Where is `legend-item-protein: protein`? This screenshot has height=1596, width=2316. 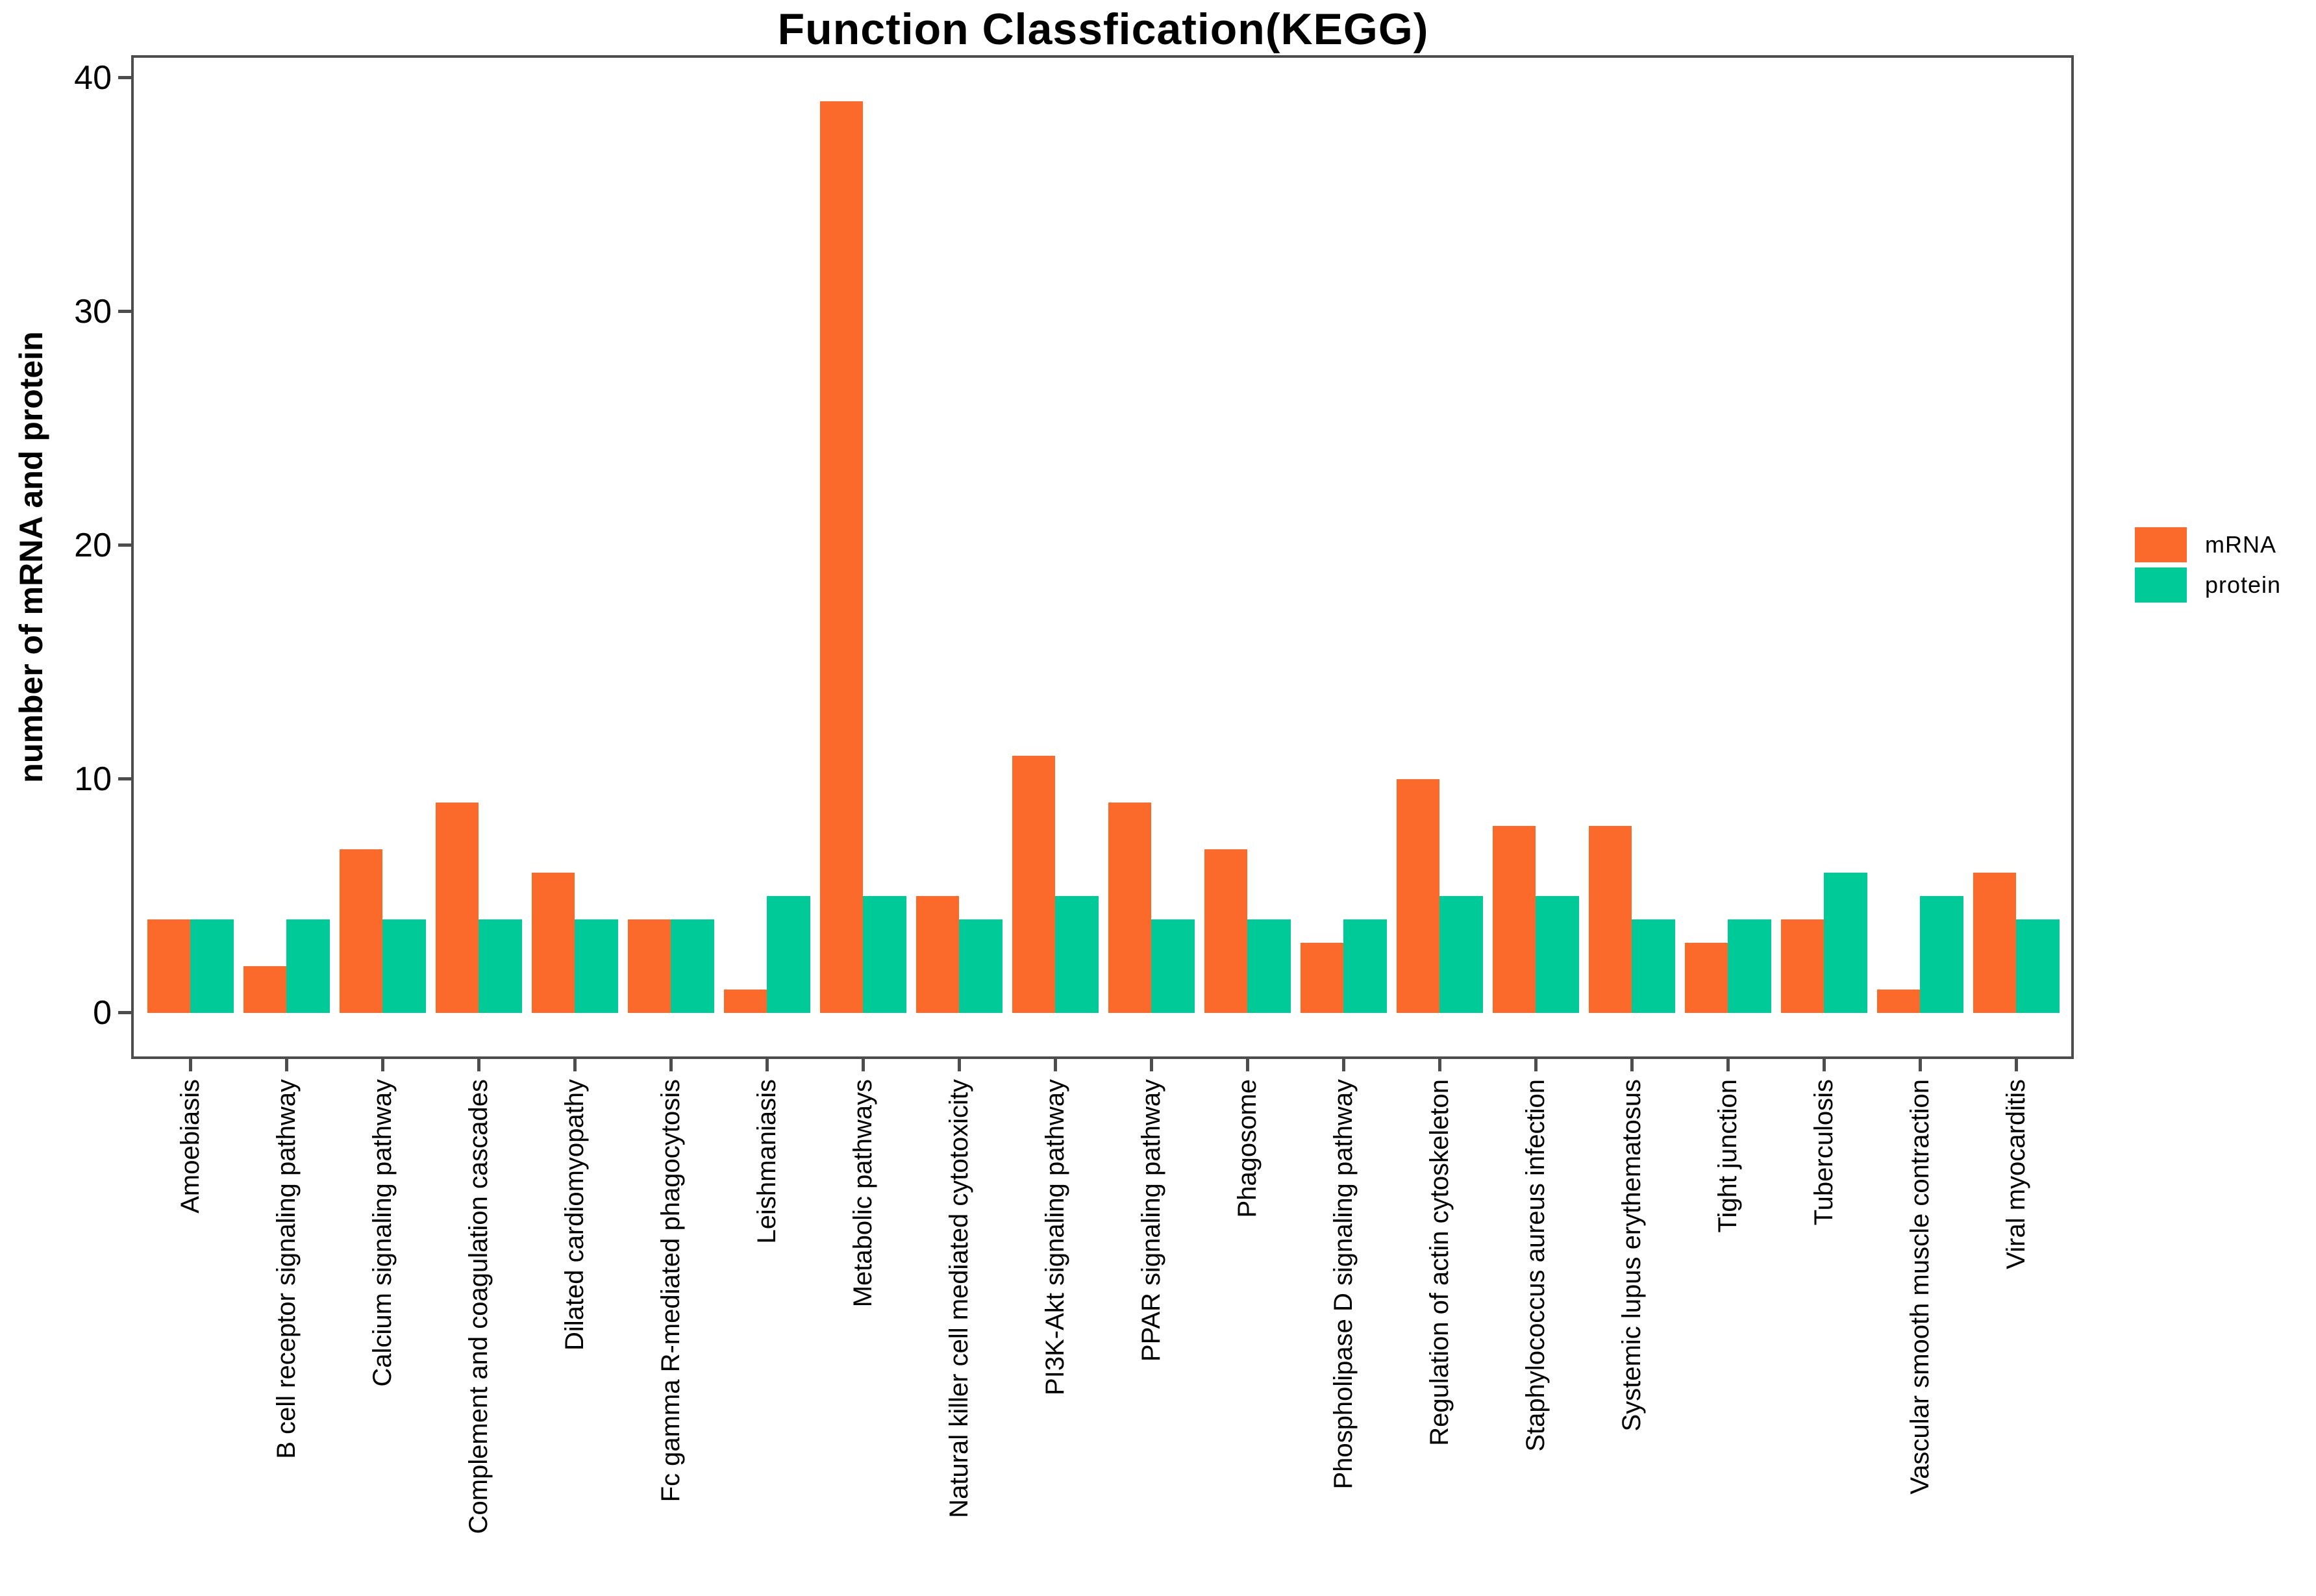
legend-item-protein: protein is located at coordinates (2208, 585).